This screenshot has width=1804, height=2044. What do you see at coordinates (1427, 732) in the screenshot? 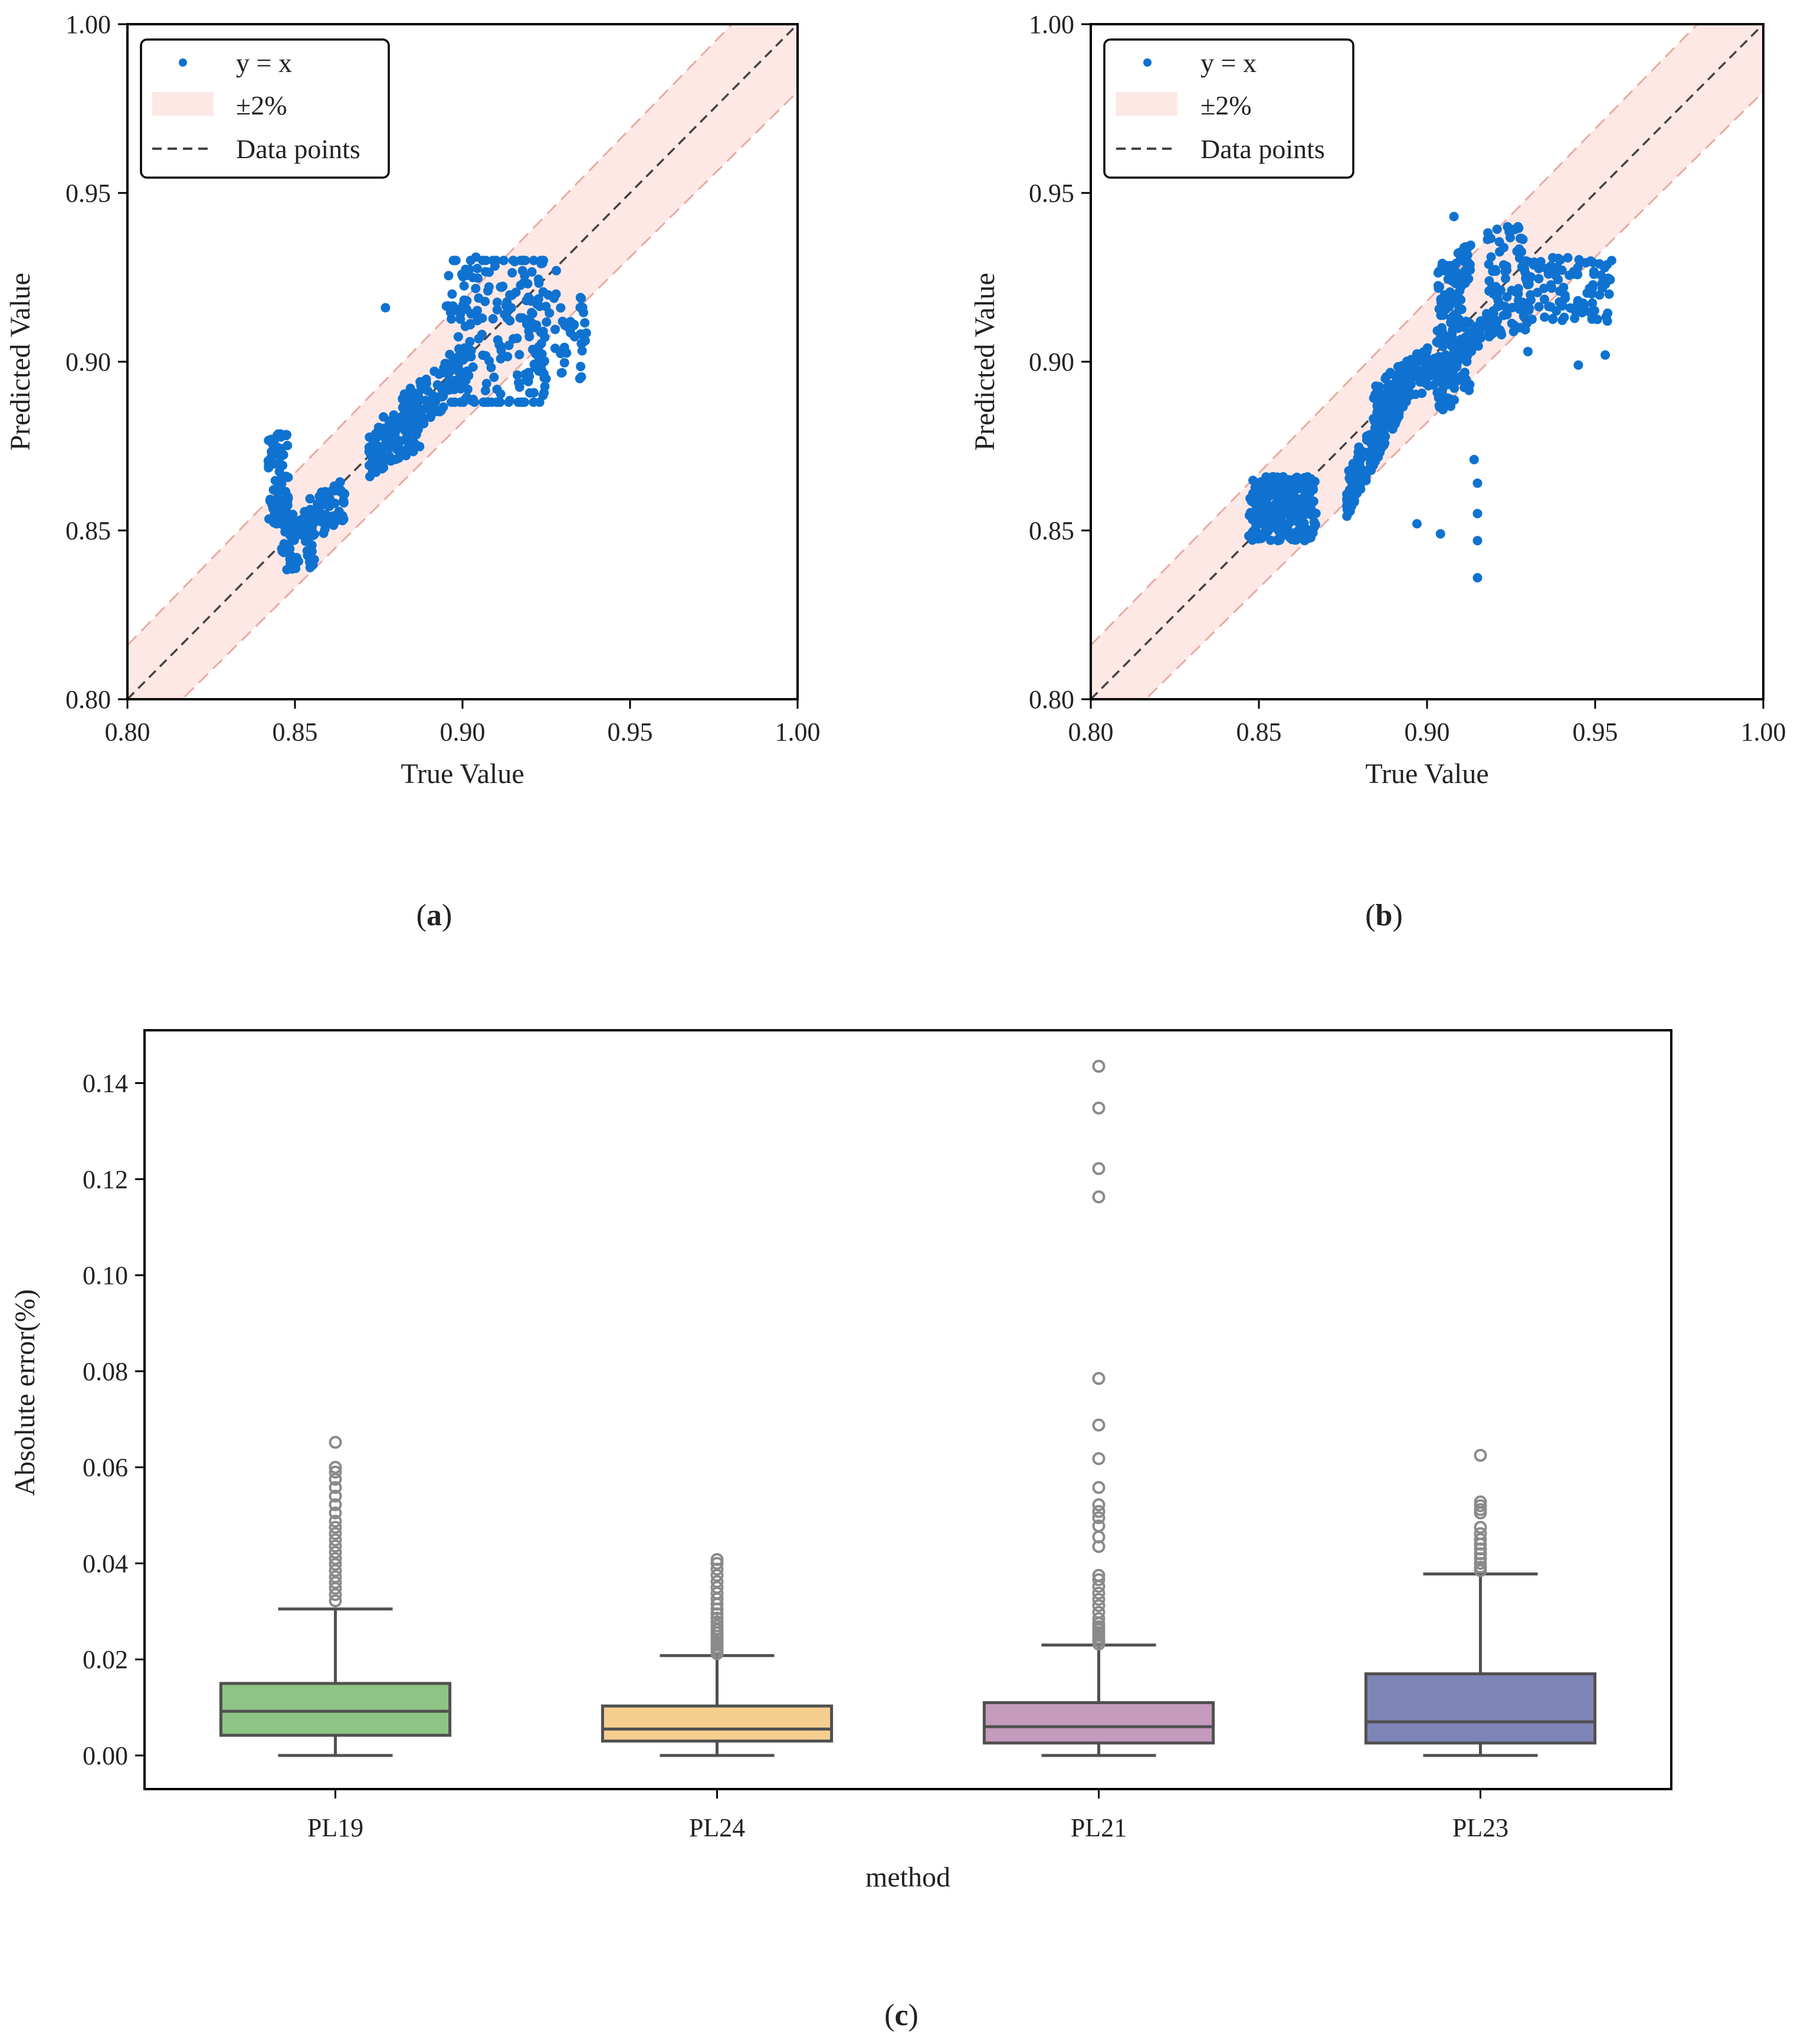
I see `x-tick-label: 0.90` at bounding box center [1427, 732].